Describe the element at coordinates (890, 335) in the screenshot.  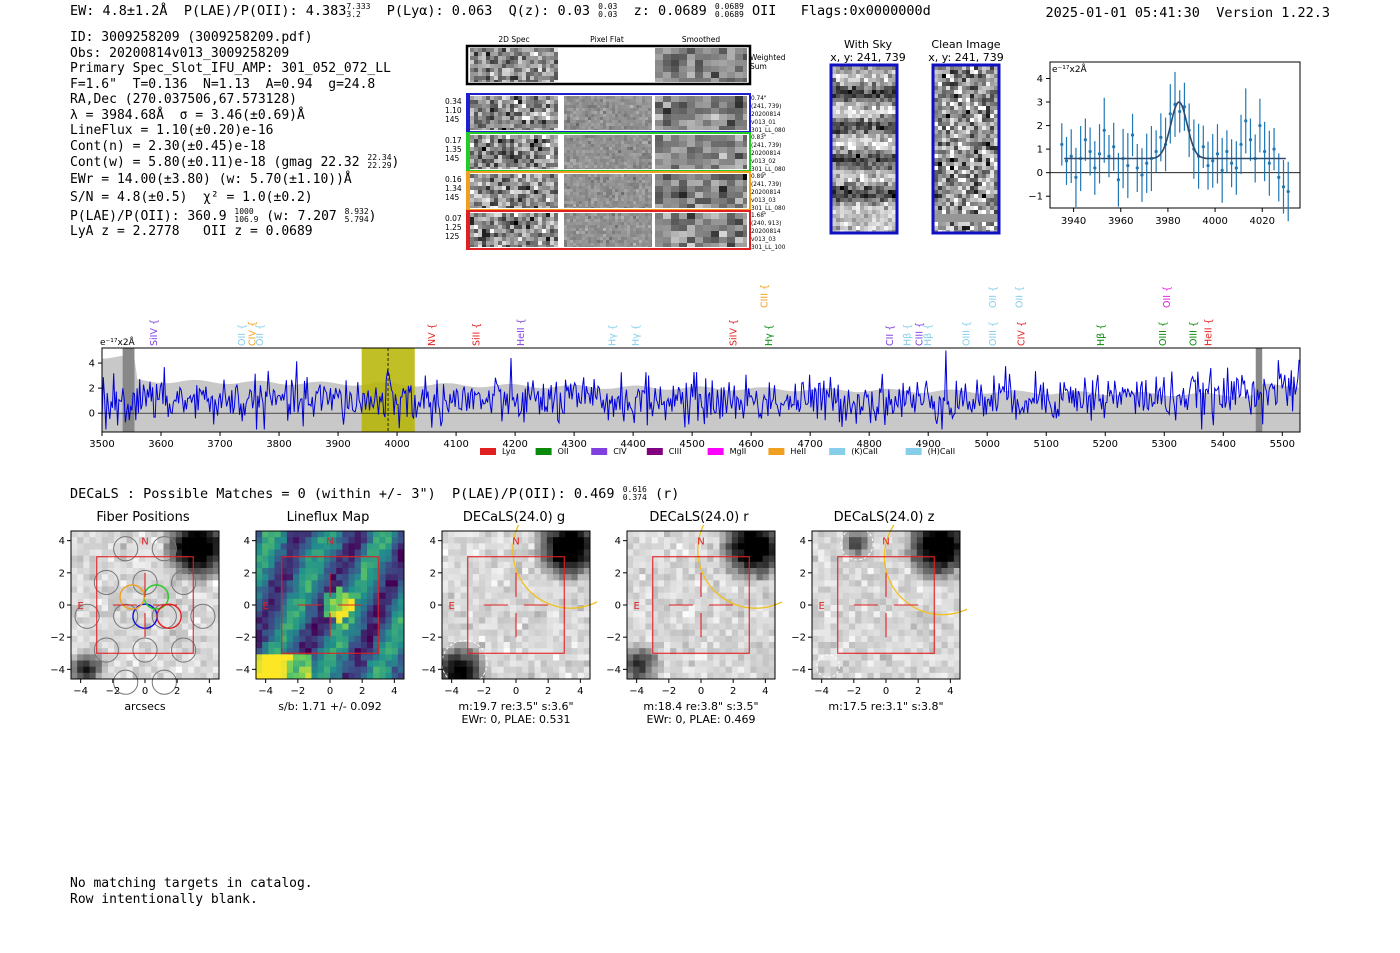
I see `spectrum-line-label: CII {` at that location.